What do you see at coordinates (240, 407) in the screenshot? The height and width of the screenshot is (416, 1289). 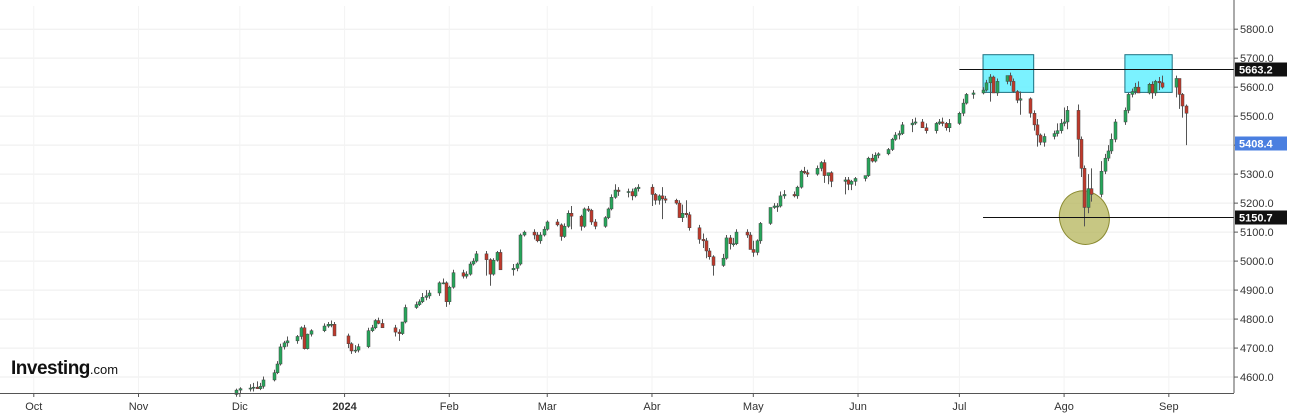 I see `x-tick-label: Dic` at bounding box center [240, 407].